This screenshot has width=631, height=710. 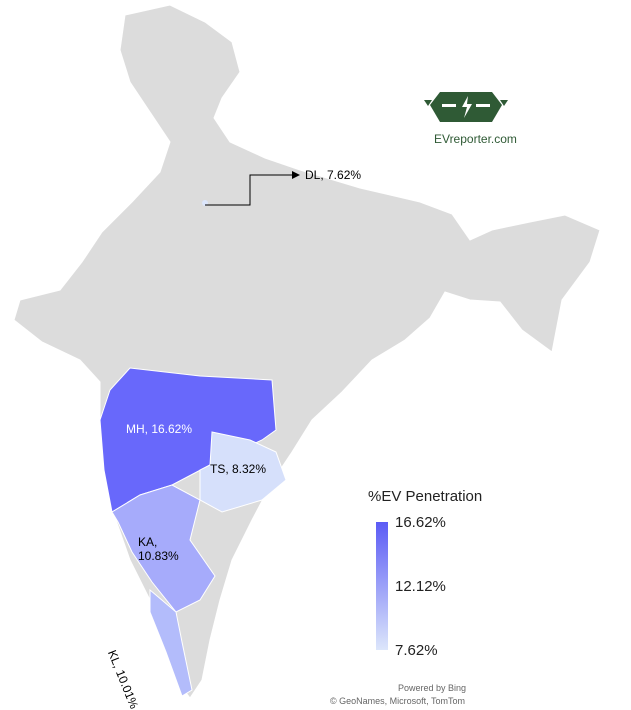 What do you see at coordinates (416, 650) in the screenshot?
I see `legend-min: 7.62%` at bounding box center [416, 650].